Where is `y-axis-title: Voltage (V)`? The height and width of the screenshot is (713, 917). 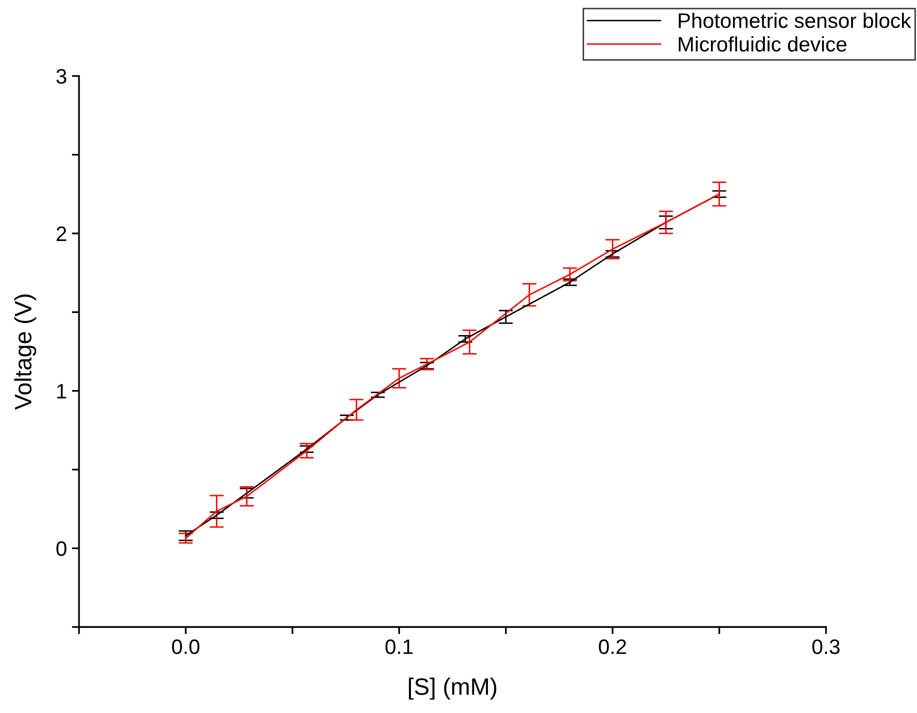 y-axis-title: Voltage (V) is located at coordinates (25, 352).